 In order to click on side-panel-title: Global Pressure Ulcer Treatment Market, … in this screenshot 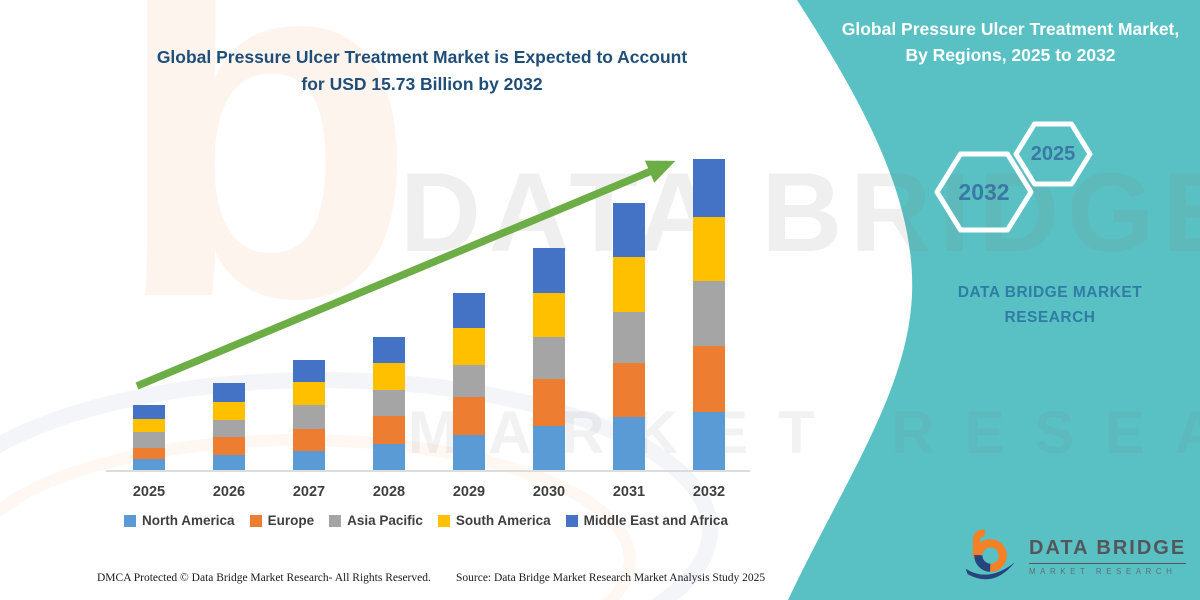, I will do `click(1010, 42)`.